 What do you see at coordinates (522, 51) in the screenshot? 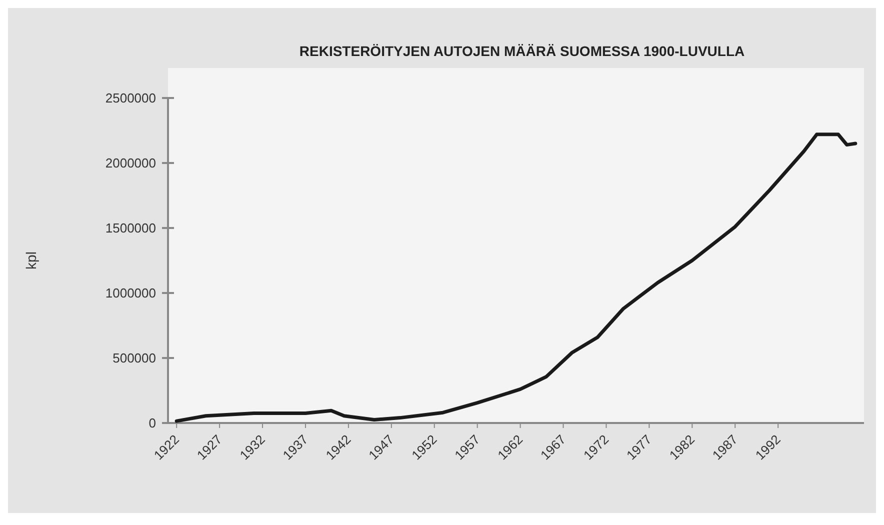
I see `chart-title: REKISTERÖITYJEN AUTOJEN MÄÄRÄ SUOMESSA 1900-LUVULLA` at bounding box center [522, 51].